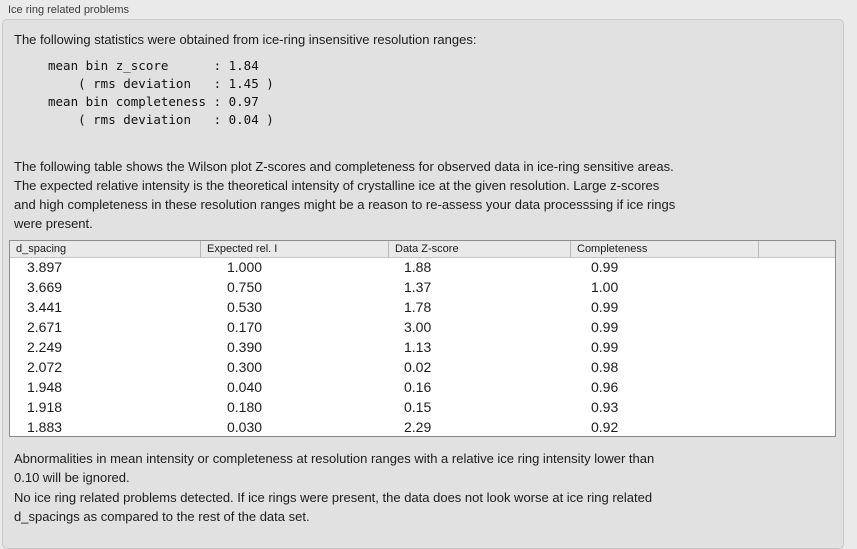  What do you see at coordinates (245, 327) in the screenshot?
I see `cell-expected-rel-i: 0.170` at bounding box center [245, 327].